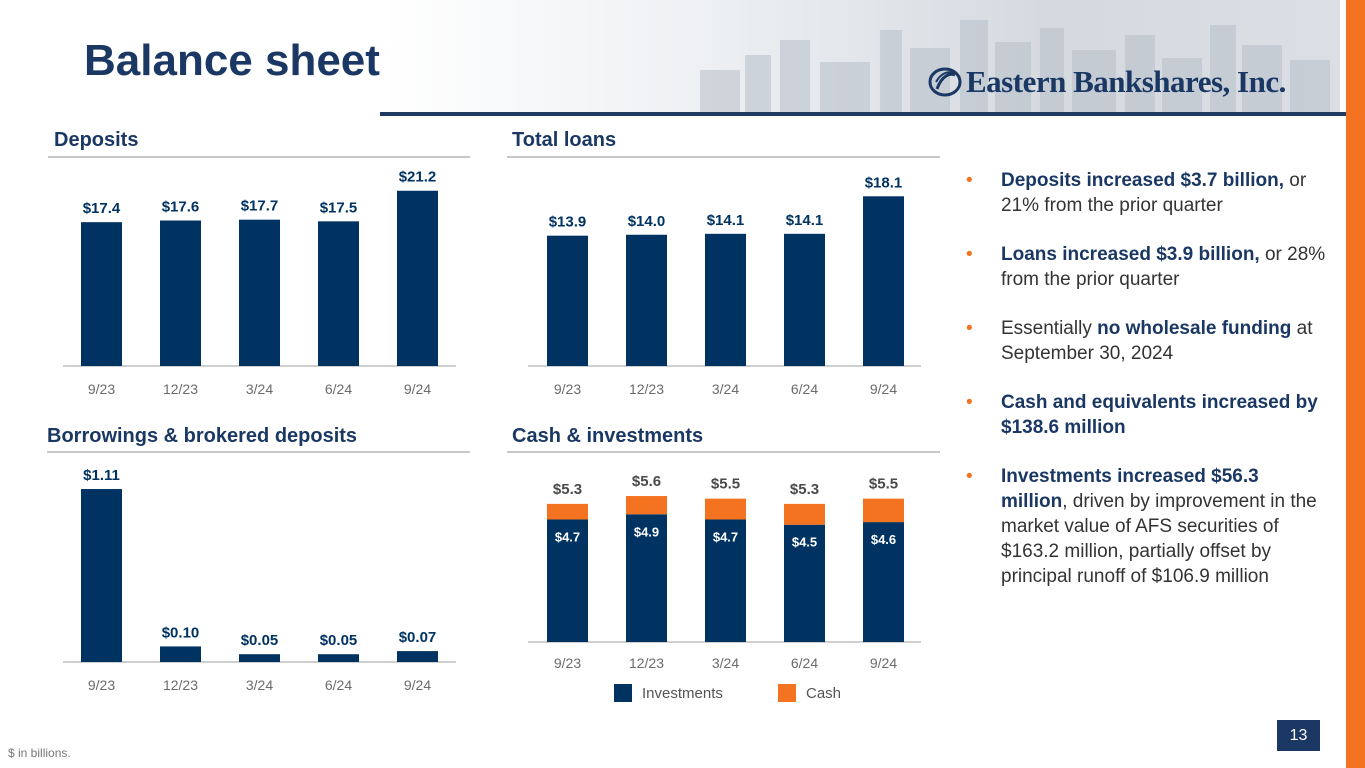 The height and width of the screenshot is (768, 1365). Describe the element at coordinates (945, 82) in the screenshot. I see `logo-mark-icon` at that location.